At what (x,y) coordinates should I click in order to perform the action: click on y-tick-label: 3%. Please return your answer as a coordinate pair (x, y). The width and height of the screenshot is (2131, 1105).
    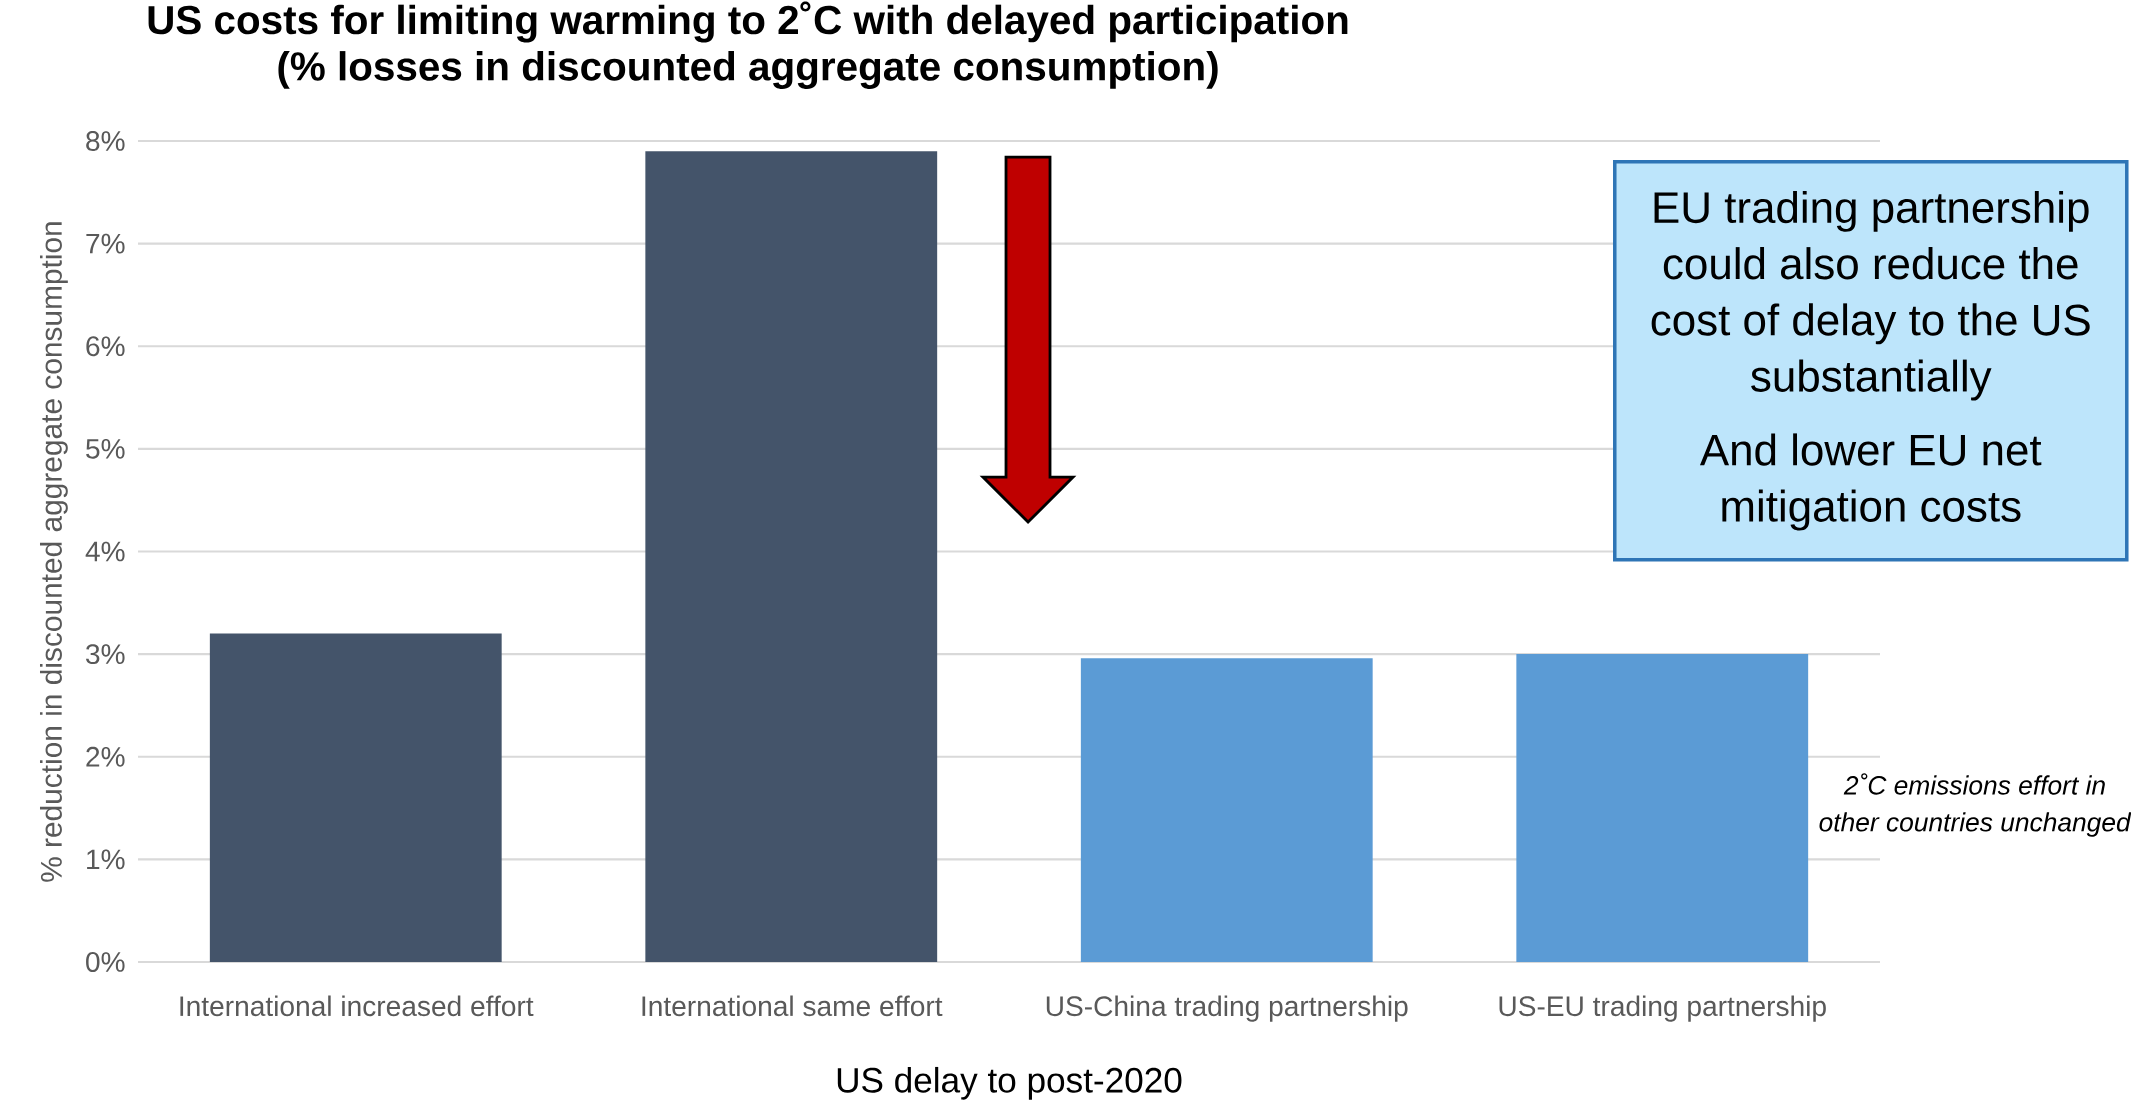
    Looking at the image, I should click on (105, 654).